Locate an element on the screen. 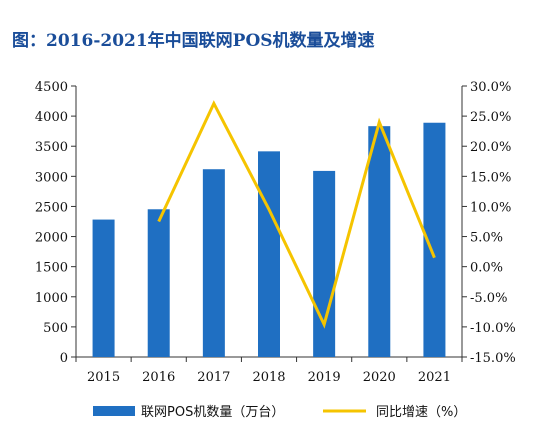  right-tick-label: 10.0% is located at coordinates (490, 207).